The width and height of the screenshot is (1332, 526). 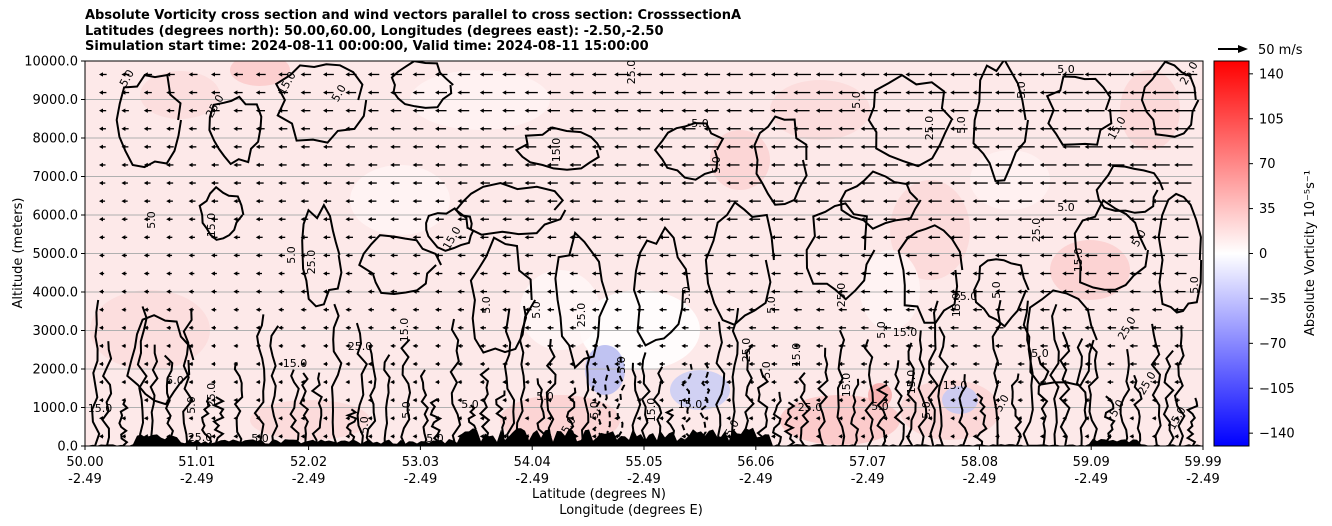 What do you see at coordinates (810, 407) in the screenshot?
I see `contour-label-7: 25.0` at bounding box center [810, 407].